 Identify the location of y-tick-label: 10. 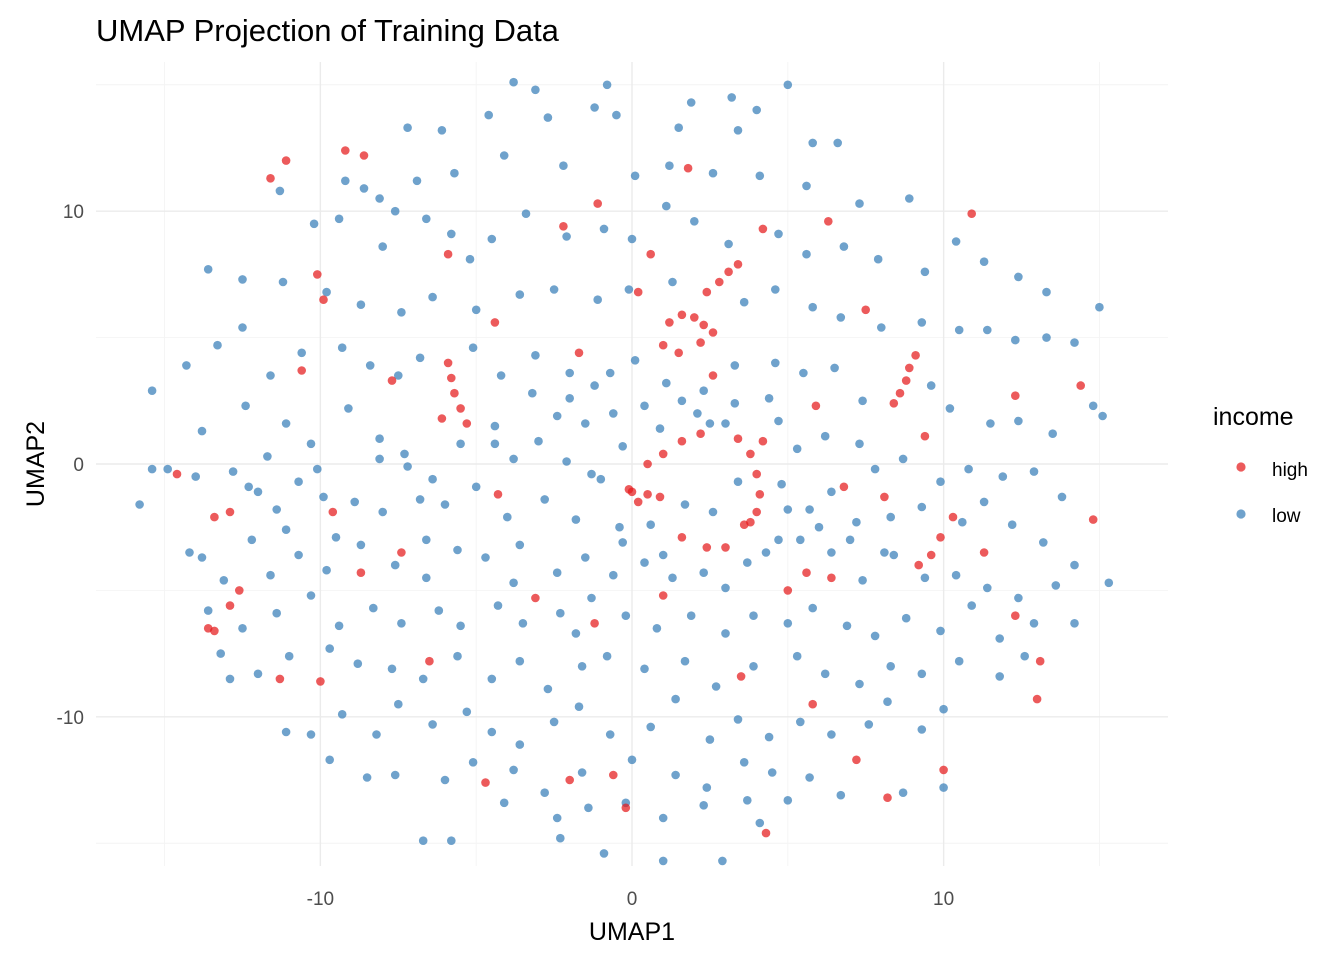
(73, 212).